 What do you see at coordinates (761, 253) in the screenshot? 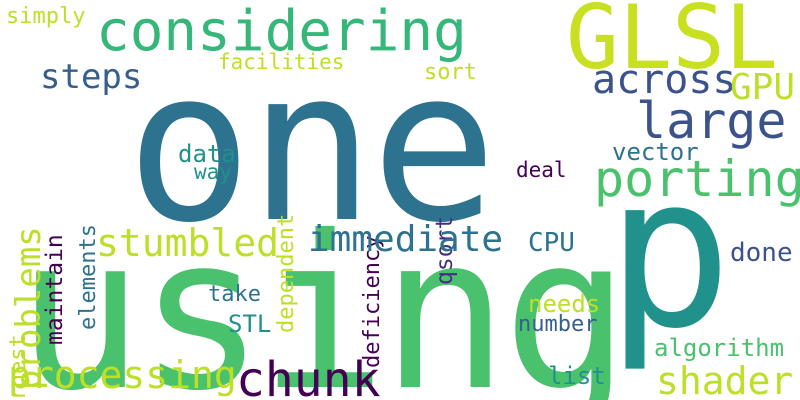
I see `word-done: done` at bounding box center [761, 253].